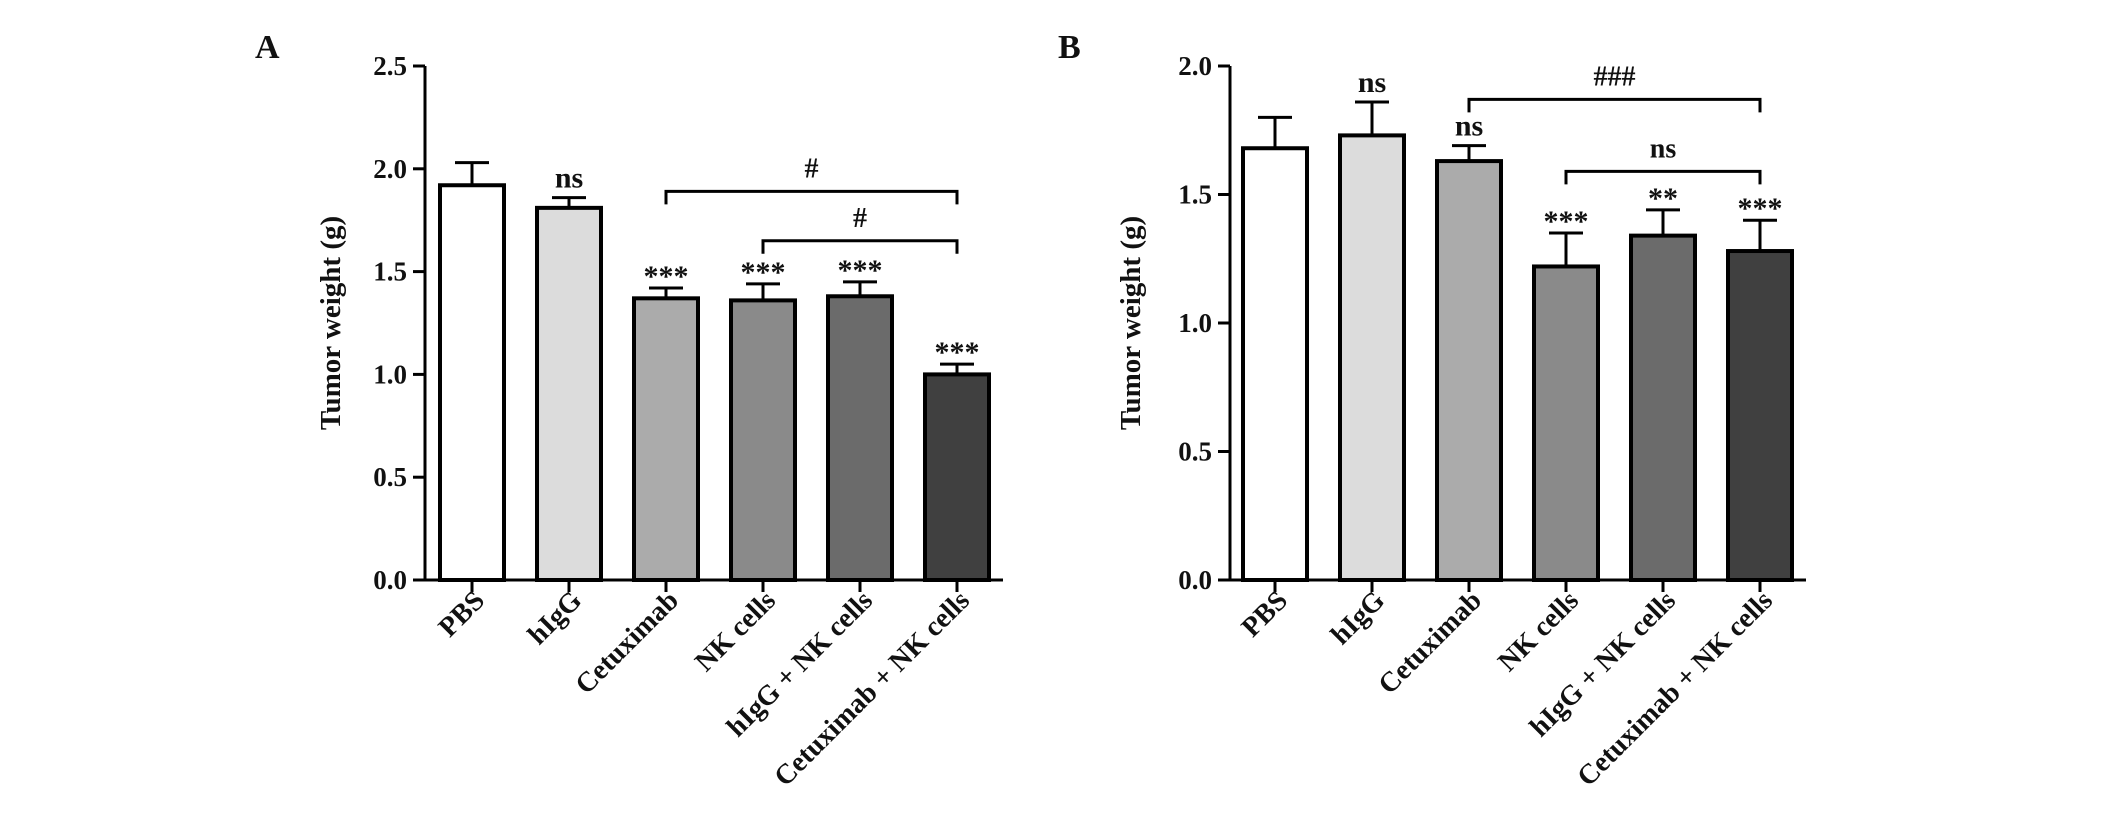  Describe the element at coordinates (1069, 47) in the screenshot. I see `panel-b-label: B` at that location.